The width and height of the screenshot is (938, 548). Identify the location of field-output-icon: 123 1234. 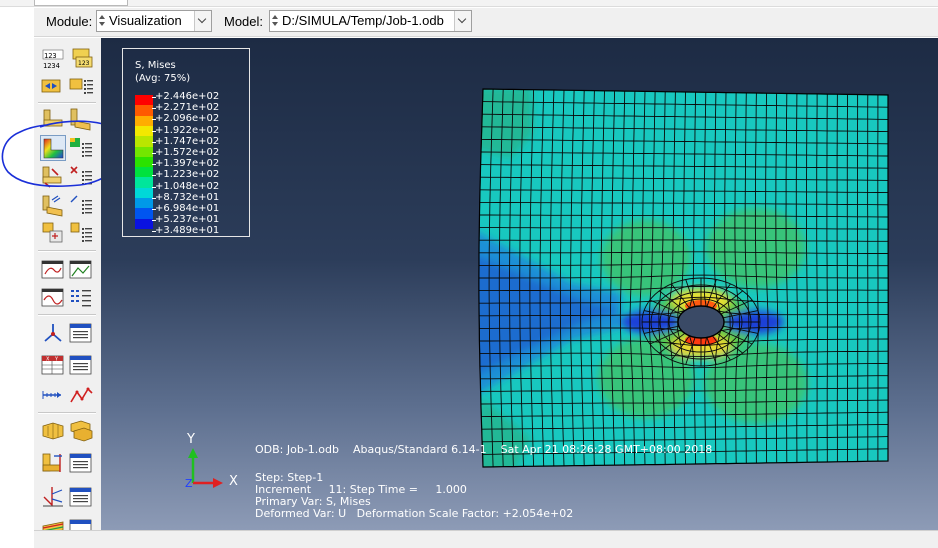
(53, 59).